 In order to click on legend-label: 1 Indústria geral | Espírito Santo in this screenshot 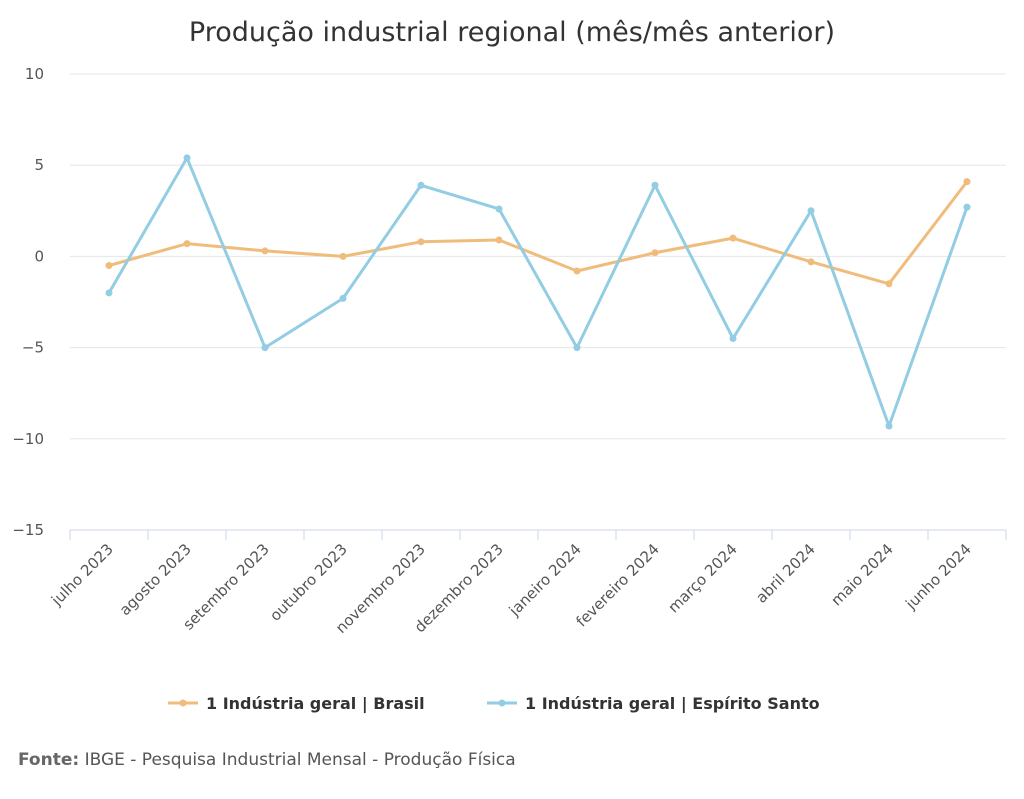, I will do `click(672, 704)`.